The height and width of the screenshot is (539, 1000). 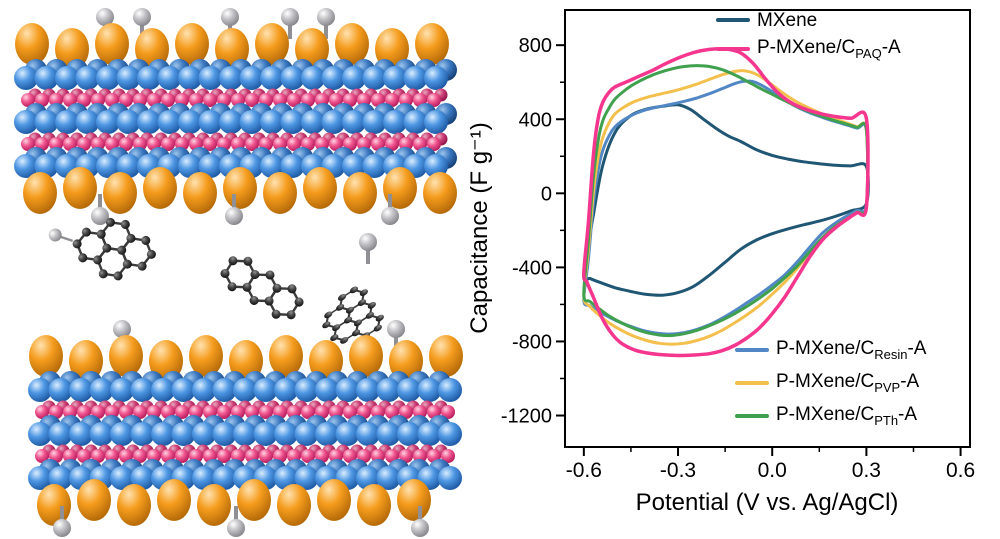 I want to click on gray-atom, so click(x=55, y=235).